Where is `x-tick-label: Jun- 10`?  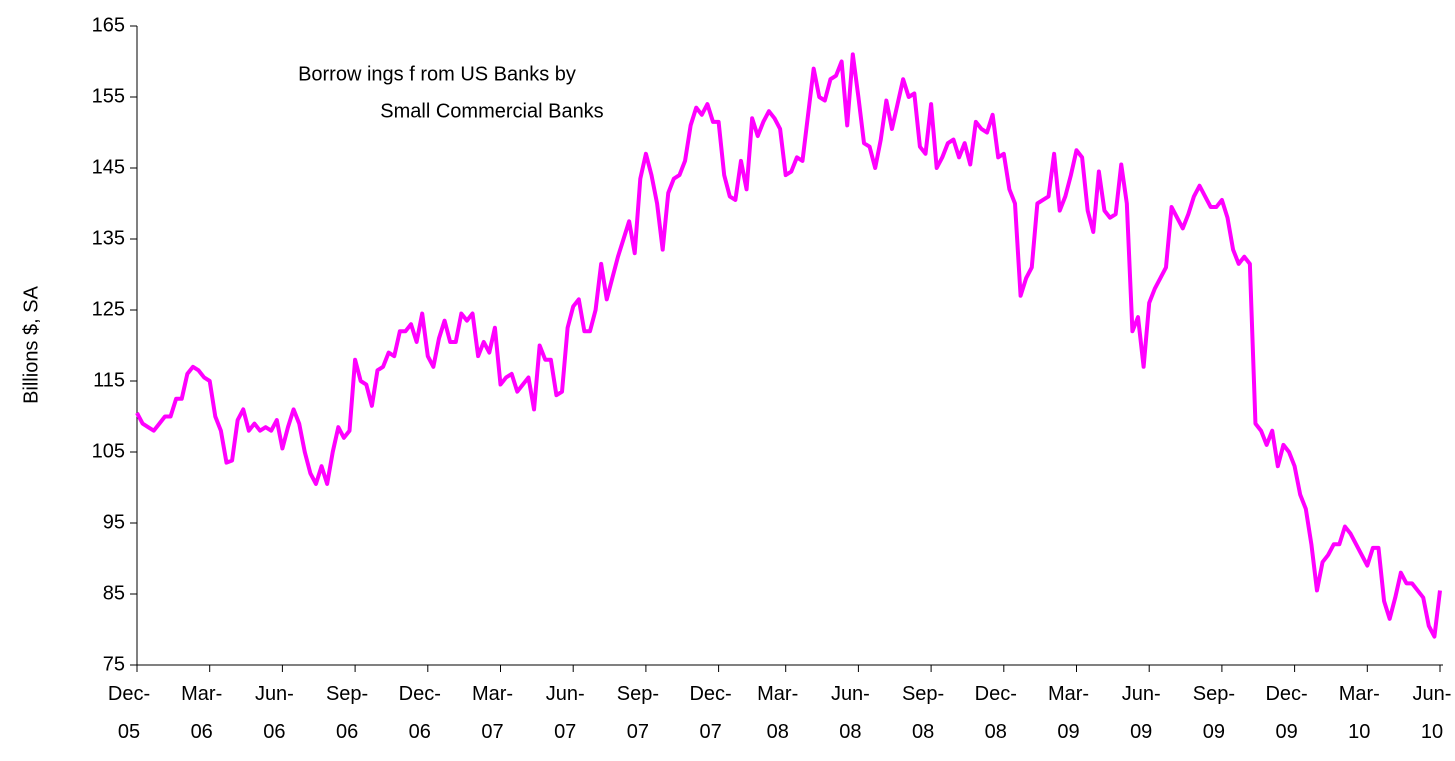
x-tick-label: Jun- 10 is located at coordinates (1432, 713).